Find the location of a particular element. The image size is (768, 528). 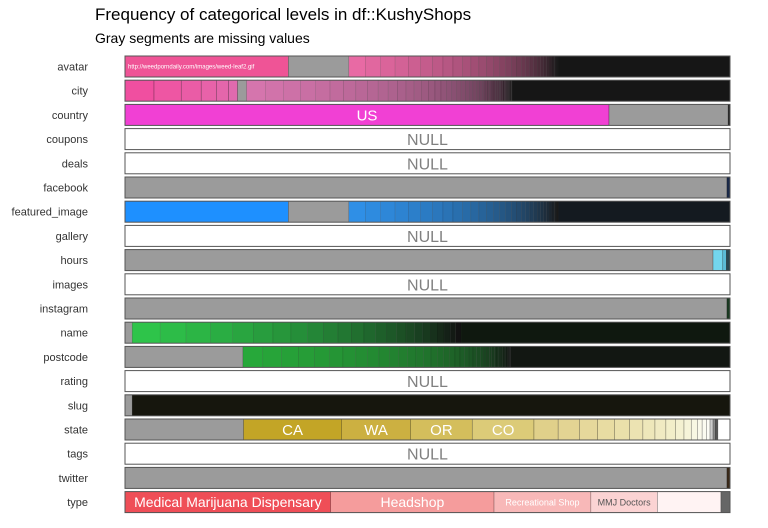

chart-subtitle: Gray segments are missing values is located at coordinates (202, 38).